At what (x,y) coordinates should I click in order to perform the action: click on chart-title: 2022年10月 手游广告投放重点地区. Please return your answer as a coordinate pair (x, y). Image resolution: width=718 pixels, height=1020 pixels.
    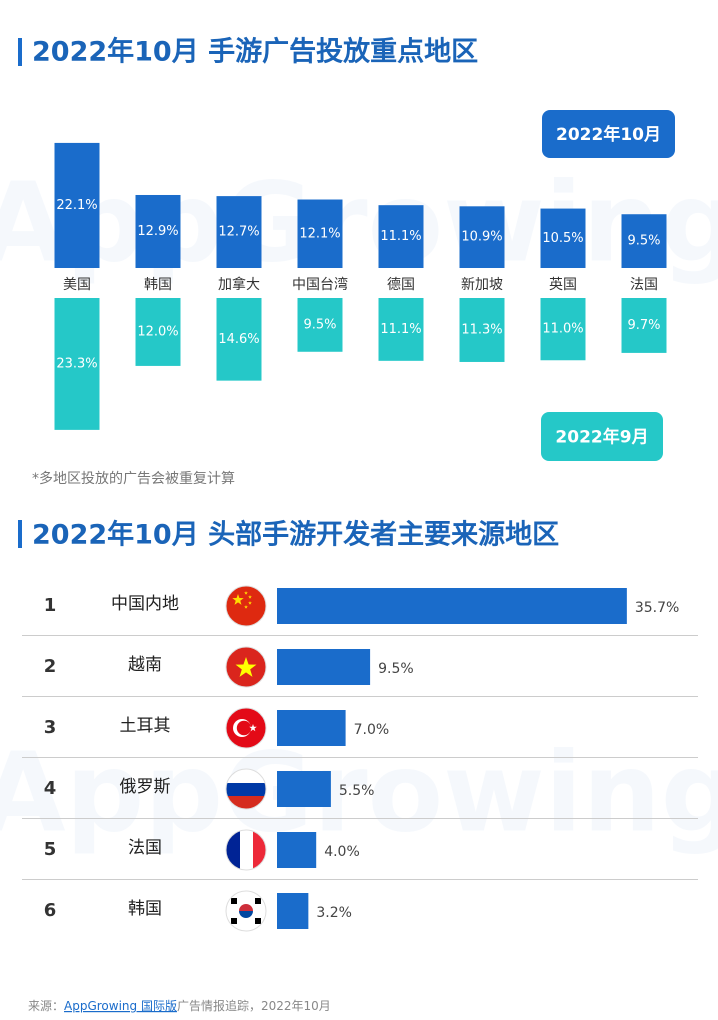
    Looking at the image, I should click on (255, 52).